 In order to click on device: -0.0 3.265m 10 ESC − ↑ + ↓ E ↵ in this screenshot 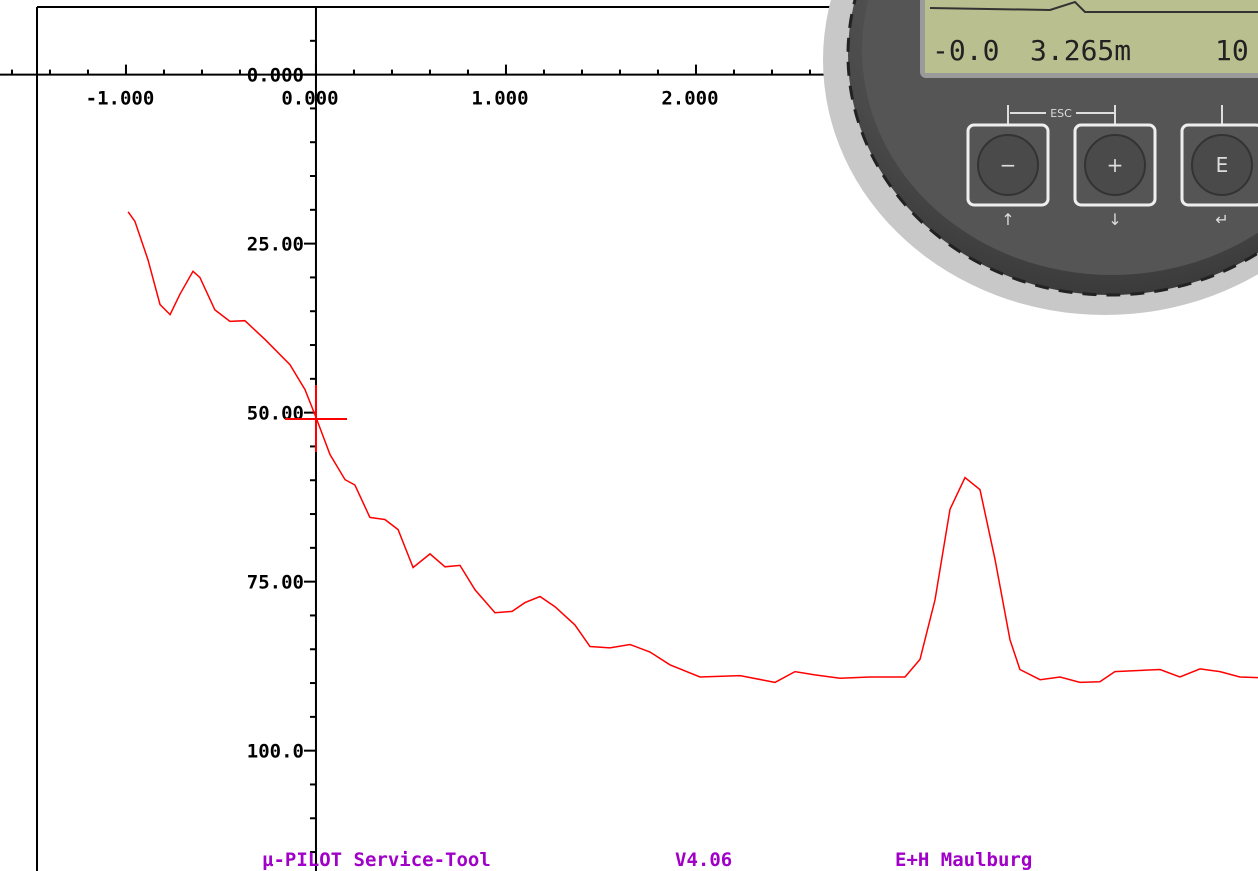, I will do `click(1040, 157)`.